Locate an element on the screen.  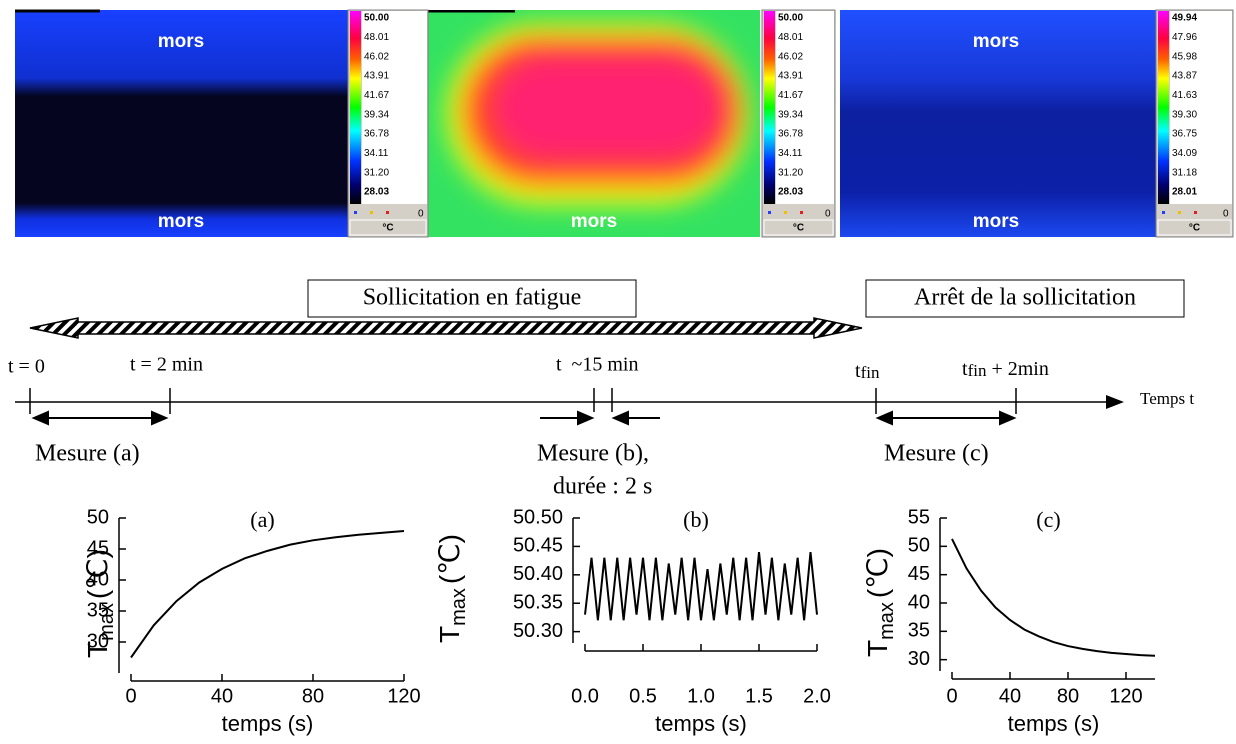
colorbar-label: 46.02 is located at coordinates (376, 56).